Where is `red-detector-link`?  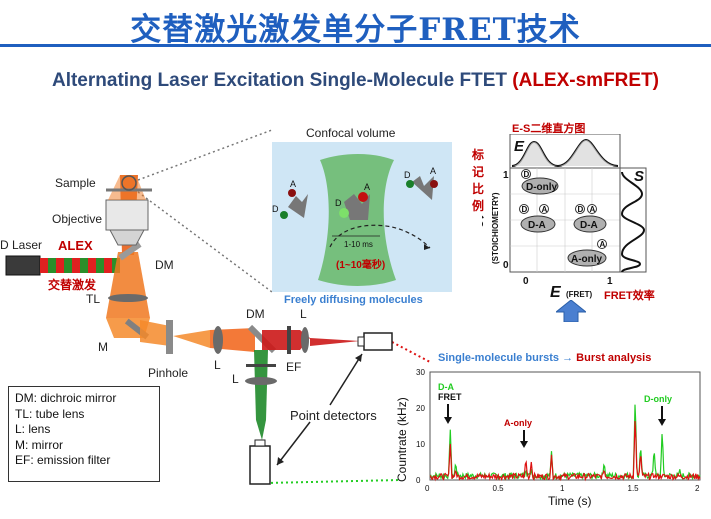 red-detector-link is located at coordinates (411, 352).